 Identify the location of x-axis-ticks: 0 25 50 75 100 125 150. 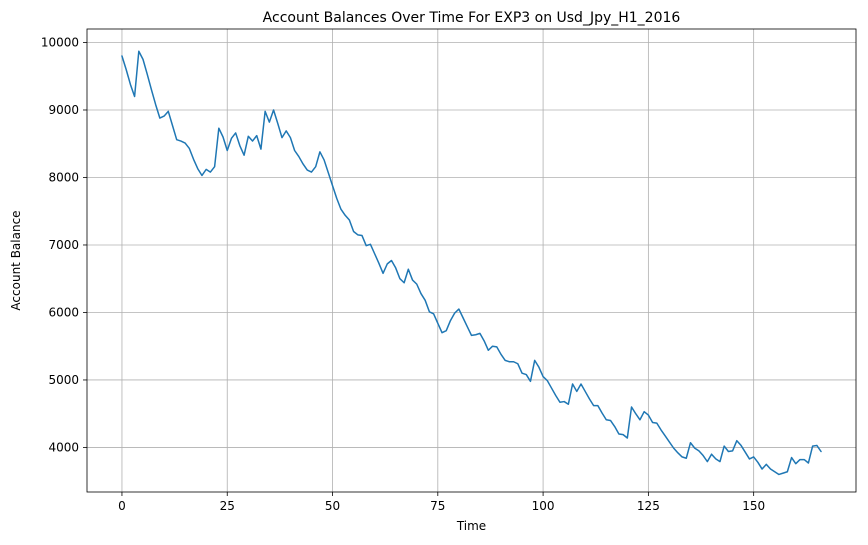
(441, 502).